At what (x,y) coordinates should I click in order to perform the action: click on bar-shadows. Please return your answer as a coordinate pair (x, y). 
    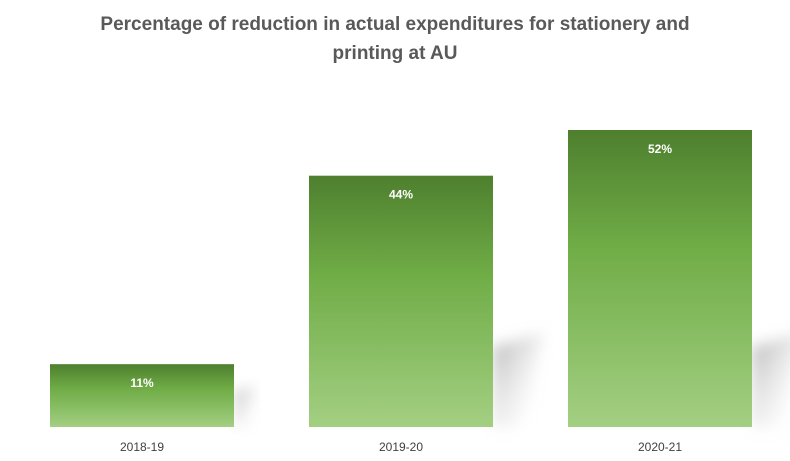
    Looking at the image, I should click on (512, 379).